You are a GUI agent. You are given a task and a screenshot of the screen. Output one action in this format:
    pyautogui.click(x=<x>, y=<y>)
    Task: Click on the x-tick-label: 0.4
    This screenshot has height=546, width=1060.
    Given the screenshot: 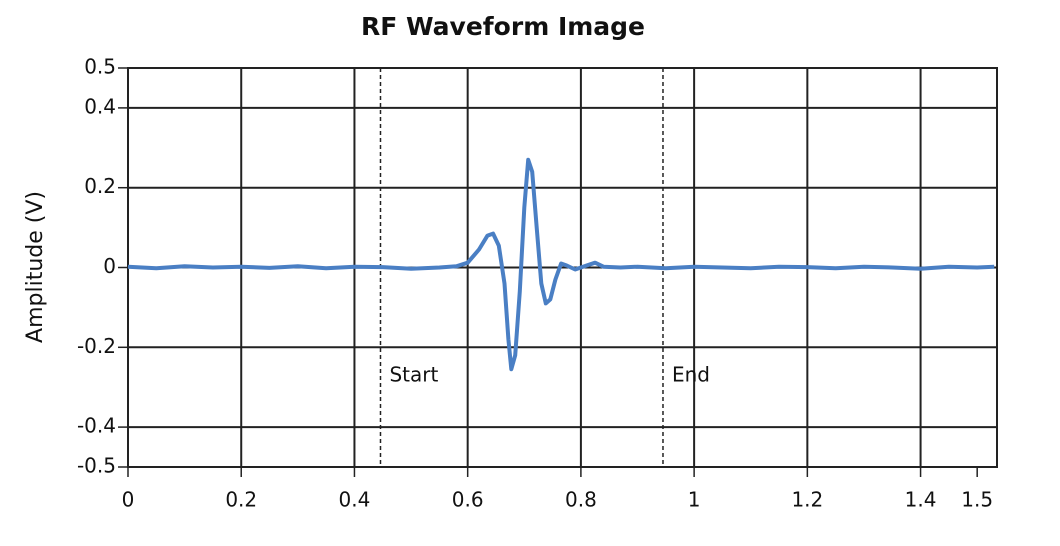 What is the action you would take?
    pyautogui.click(x=355, y=500)
    